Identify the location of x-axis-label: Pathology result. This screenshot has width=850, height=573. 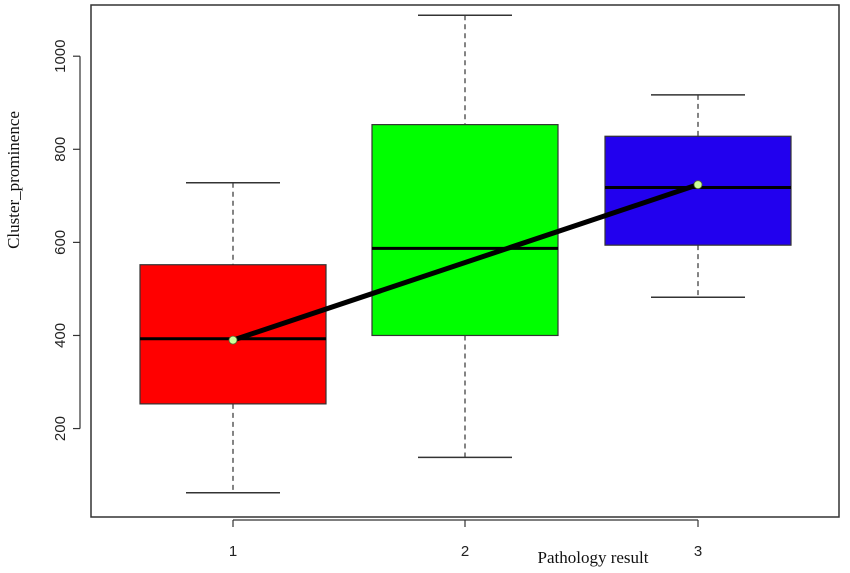
(593, 557).